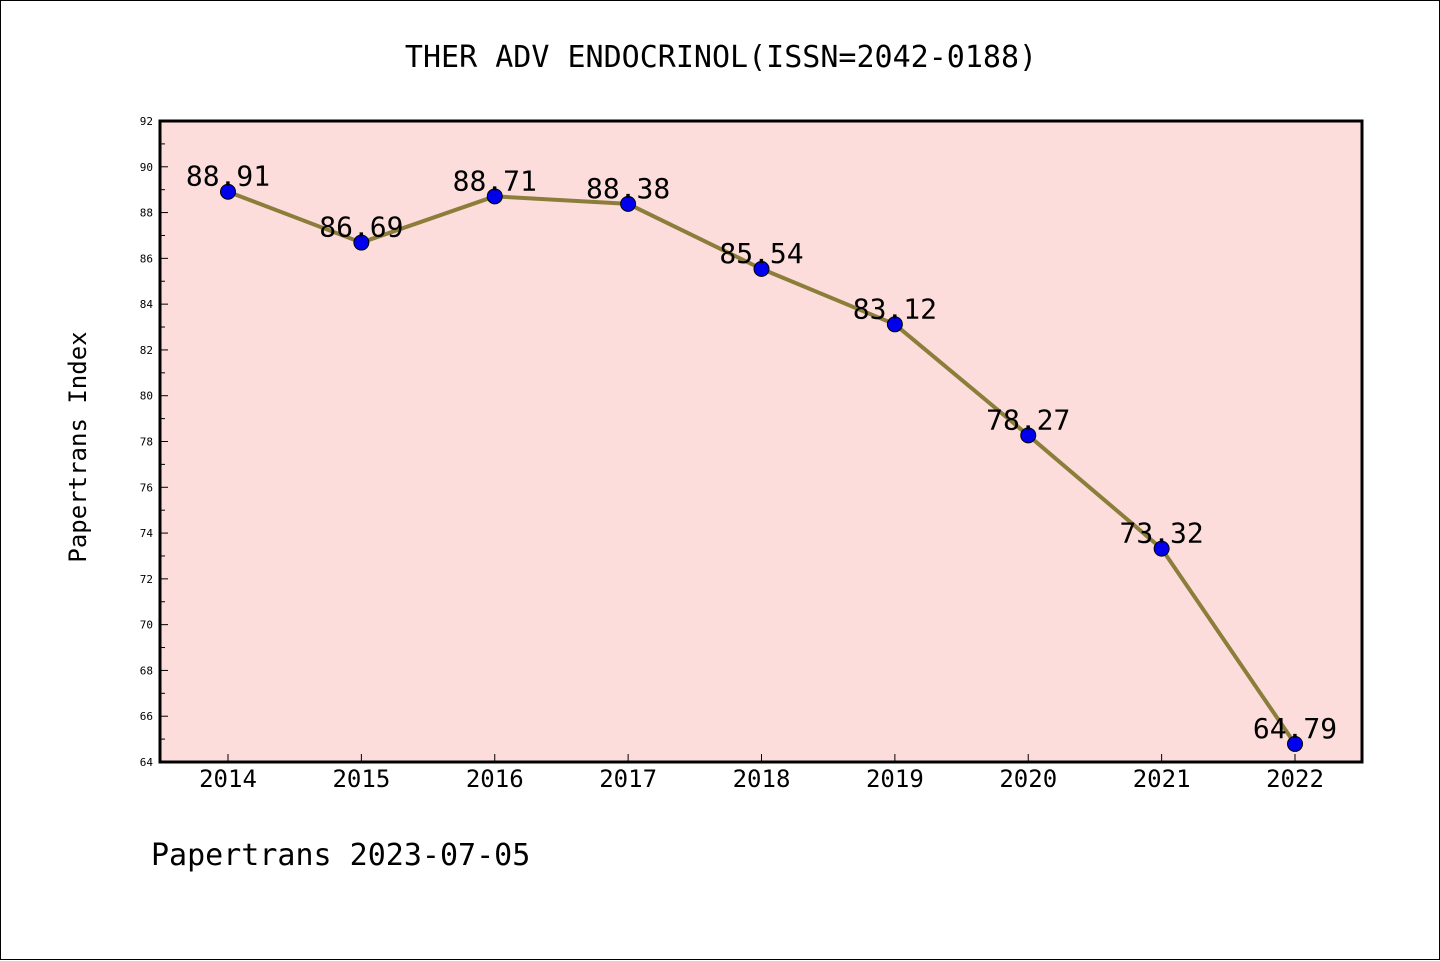  I want to click on x-tick-label: 2014, so click(228, 779).